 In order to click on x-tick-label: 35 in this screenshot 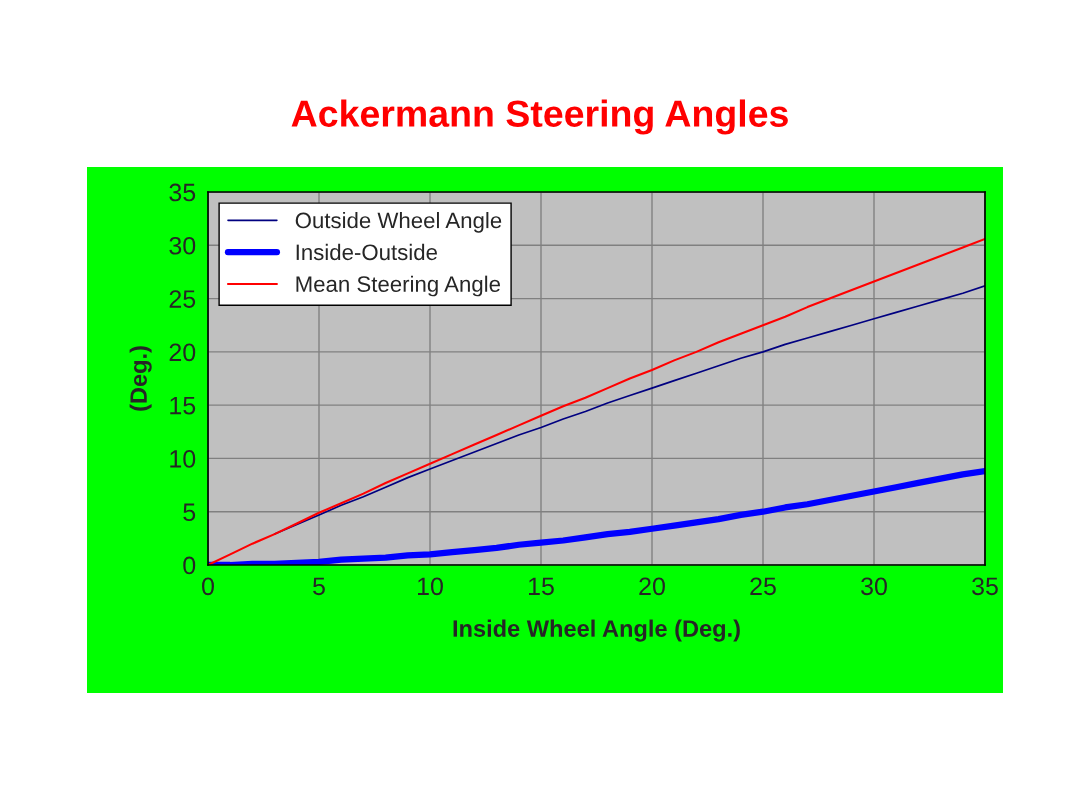, I will do `click(985, 586)`.